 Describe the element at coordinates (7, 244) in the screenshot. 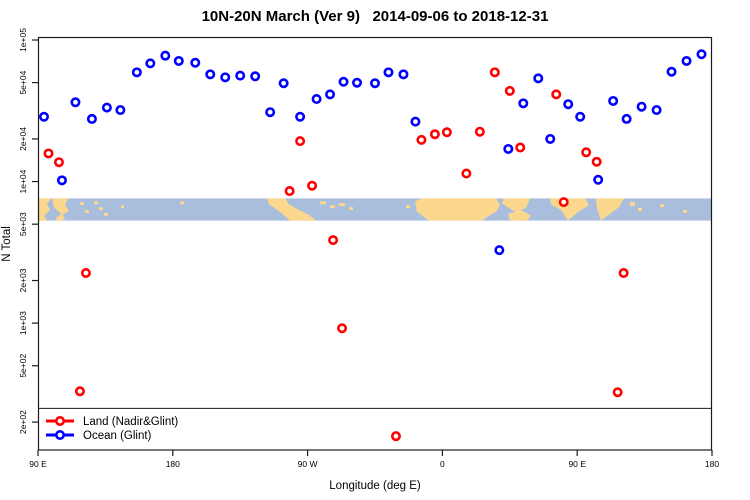

I see `y-axis-title: N Total` at that location.